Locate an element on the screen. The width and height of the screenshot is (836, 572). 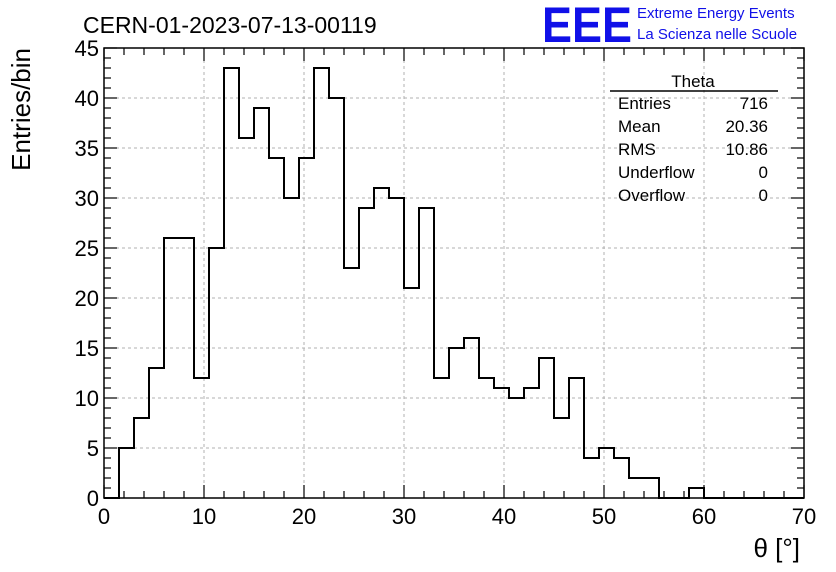
stats-value: 20.36 is located at coordinates (746, 126).